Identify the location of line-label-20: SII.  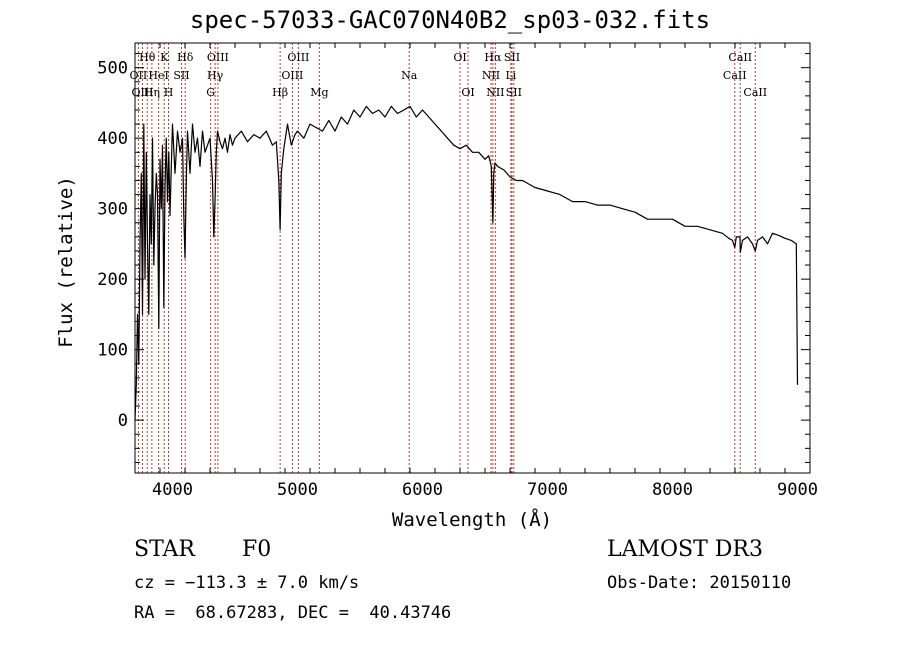
(512, 57).